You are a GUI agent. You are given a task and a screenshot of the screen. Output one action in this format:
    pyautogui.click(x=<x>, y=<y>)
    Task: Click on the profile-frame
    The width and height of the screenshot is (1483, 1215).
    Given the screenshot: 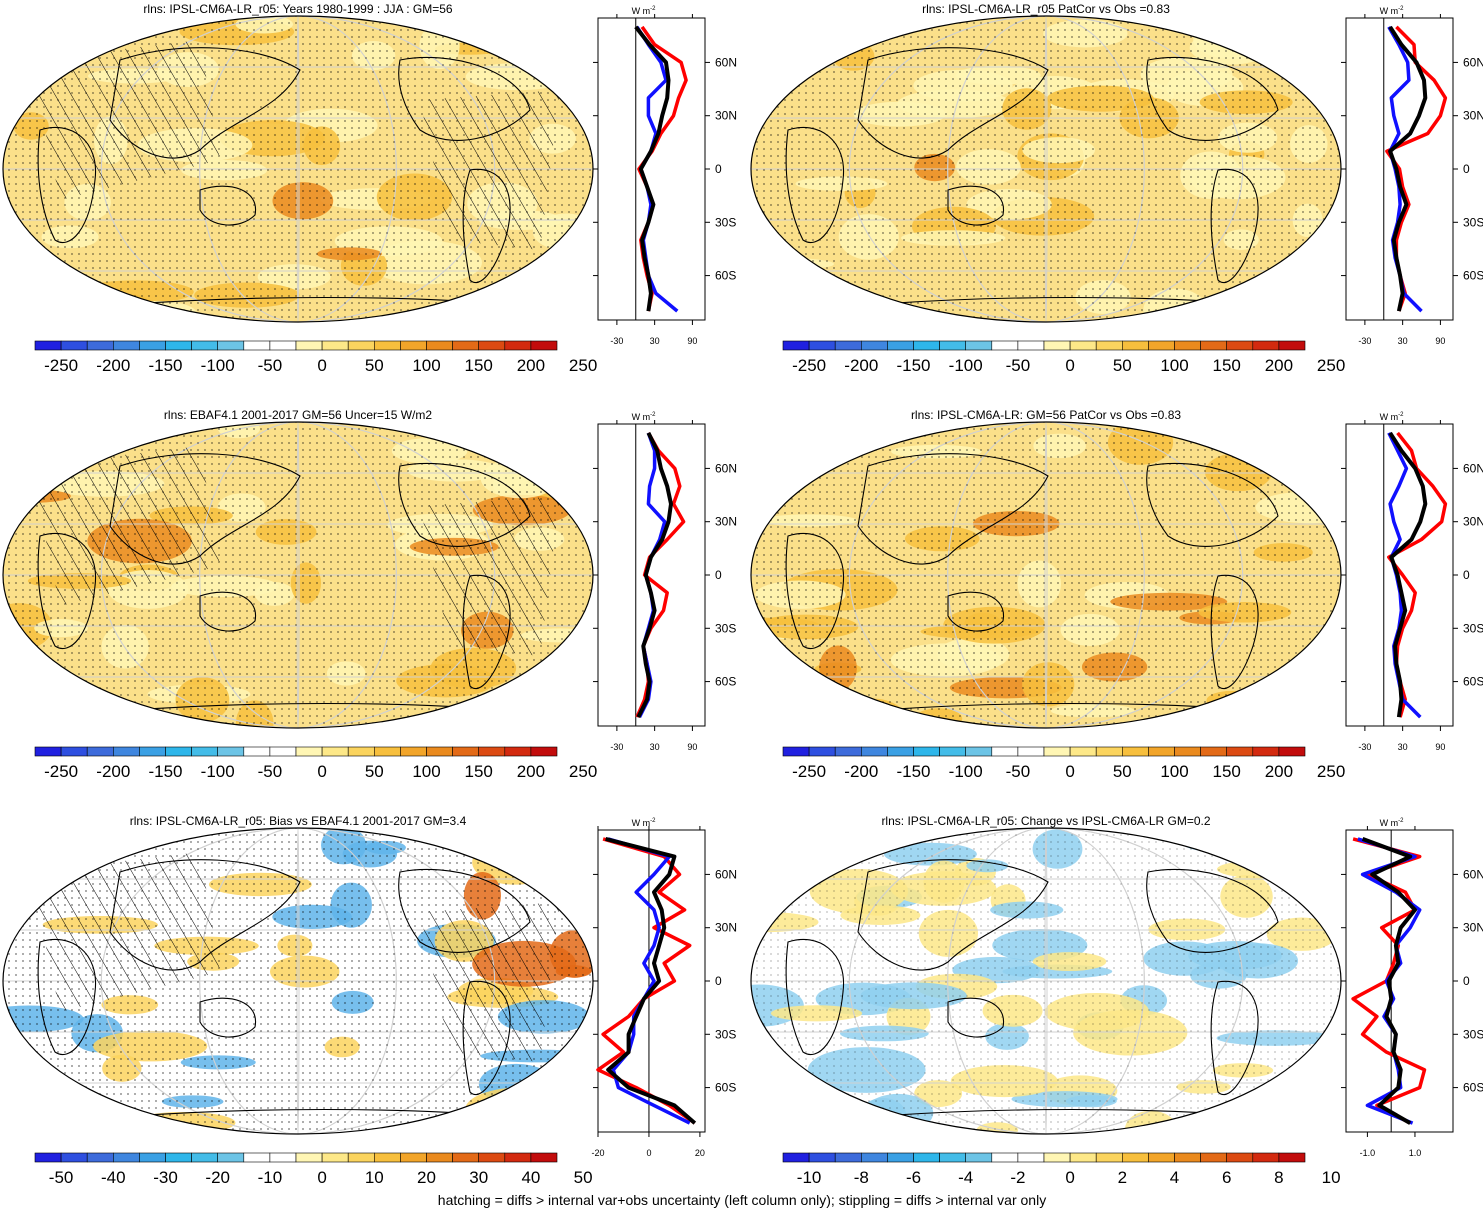 What is the action you would take?
    pyautogui.click(x=651, y=169)
    